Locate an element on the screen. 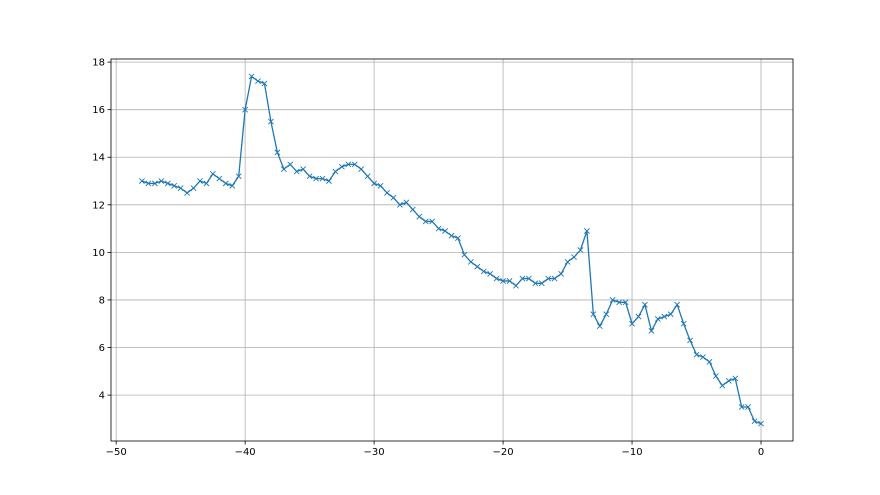  x-tick-label: −50 is located at coordinates (116, 452).